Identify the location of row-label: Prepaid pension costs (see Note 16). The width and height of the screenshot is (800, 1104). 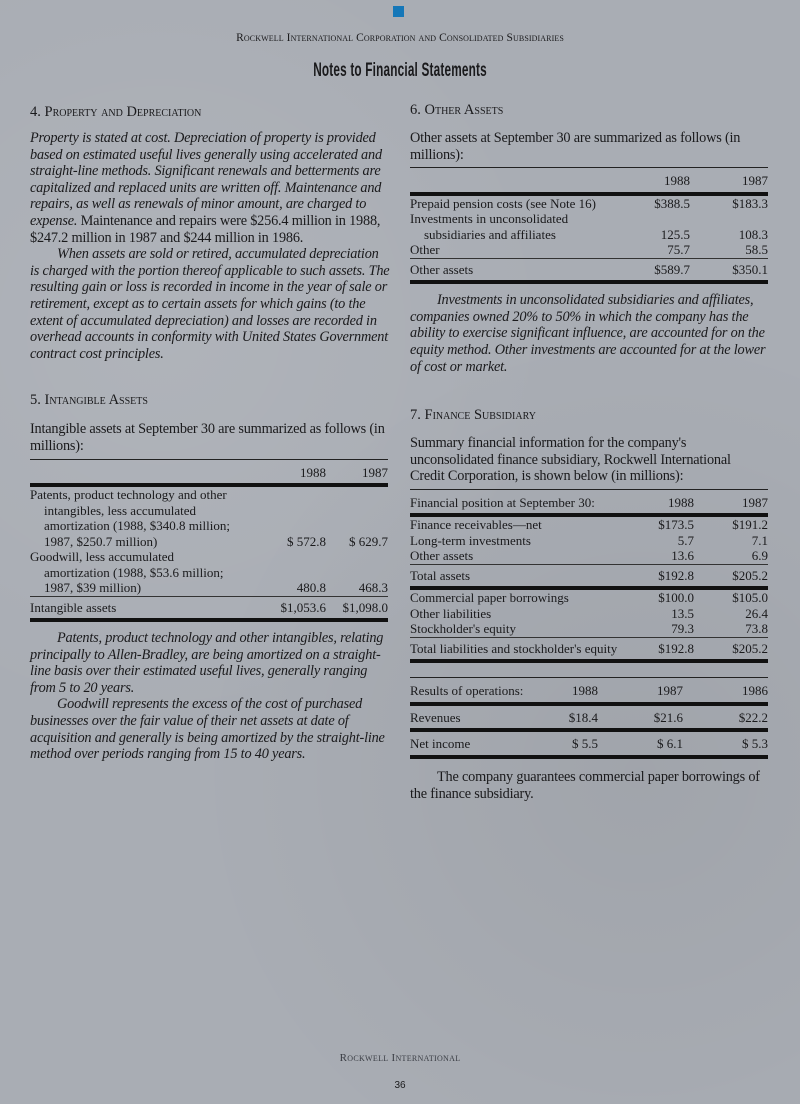
(503, 203).